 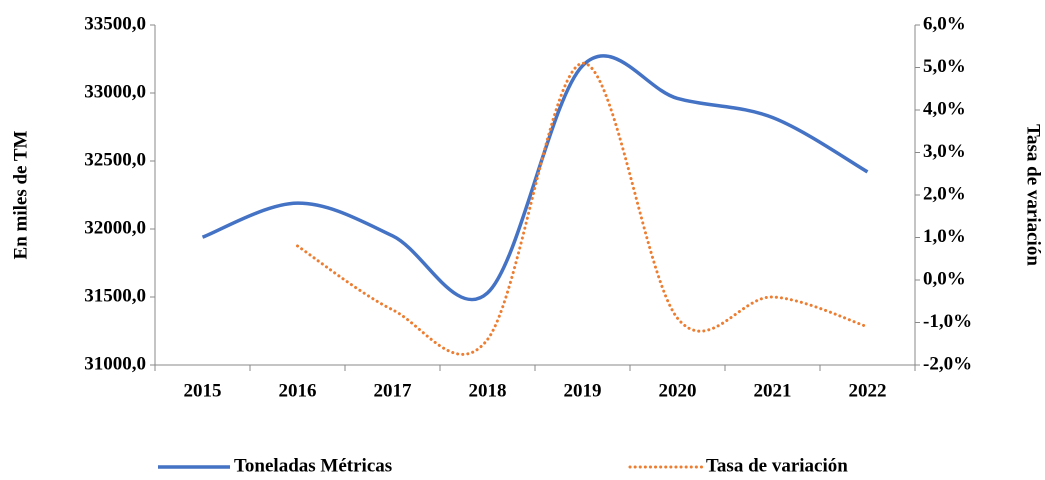 What do you see at coordinates (947, 363) in the screenshot?
I see `y2-tick-label: -2,0%` at bounding box center [947, 363].